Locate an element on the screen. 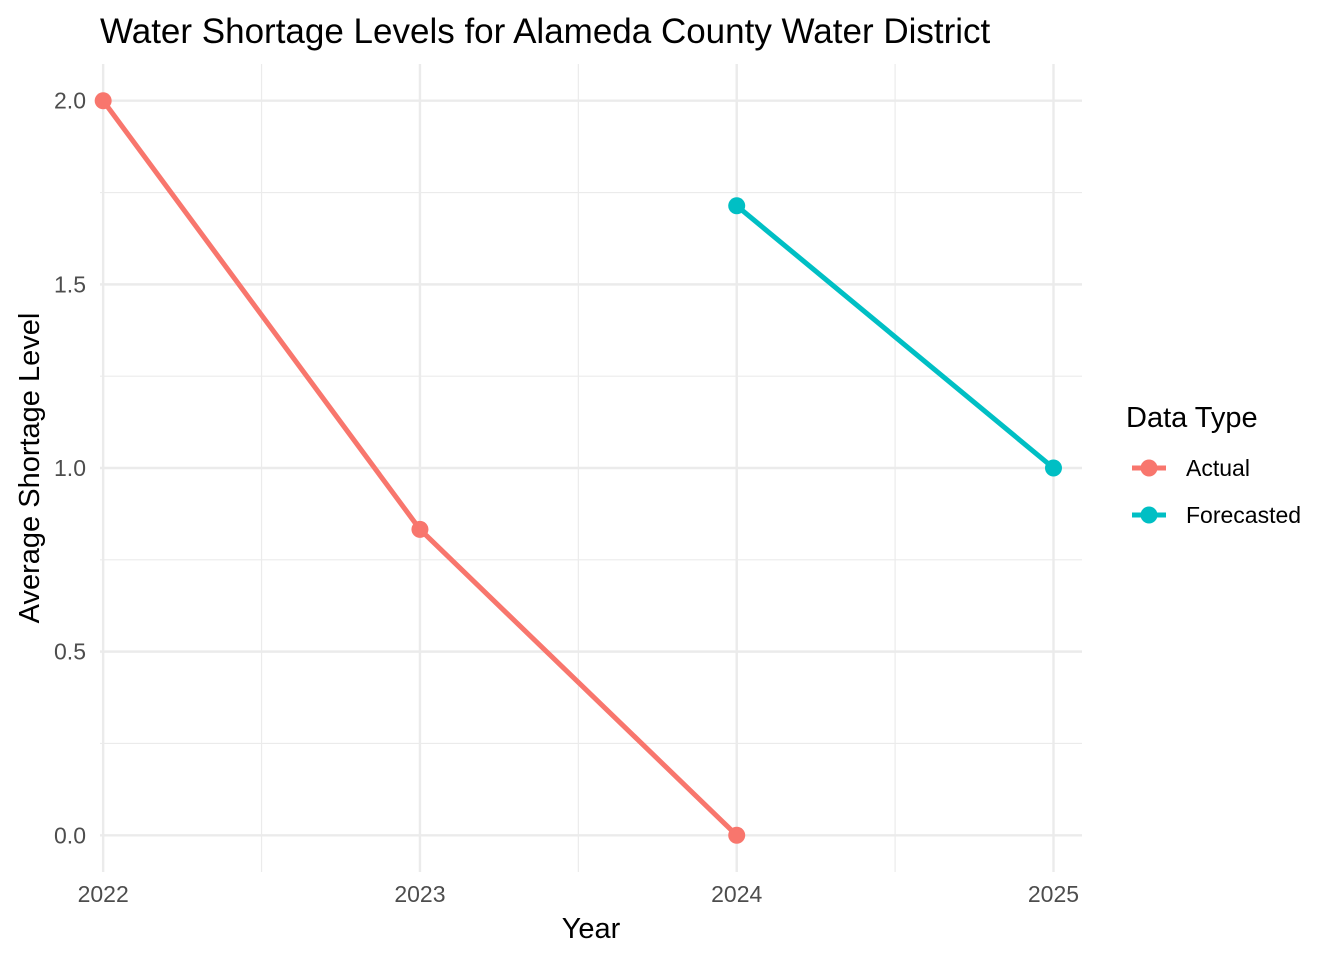  y-tick-label: 1.5 is located at coordinates (70, 284).